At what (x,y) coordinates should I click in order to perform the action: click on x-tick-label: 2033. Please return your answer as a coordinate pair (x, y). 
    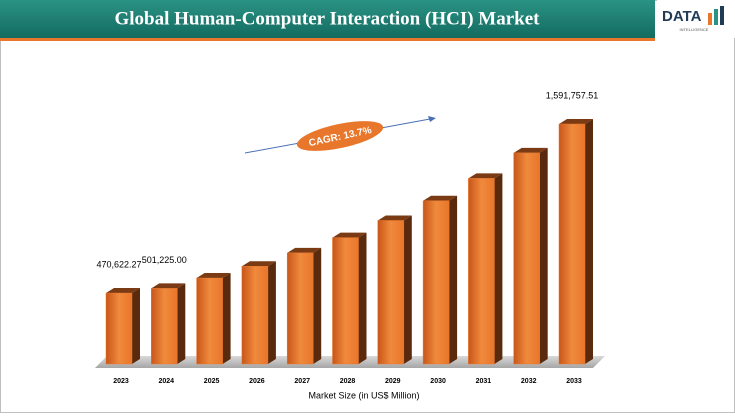
    Looking at the image, I should click on (574, 381).